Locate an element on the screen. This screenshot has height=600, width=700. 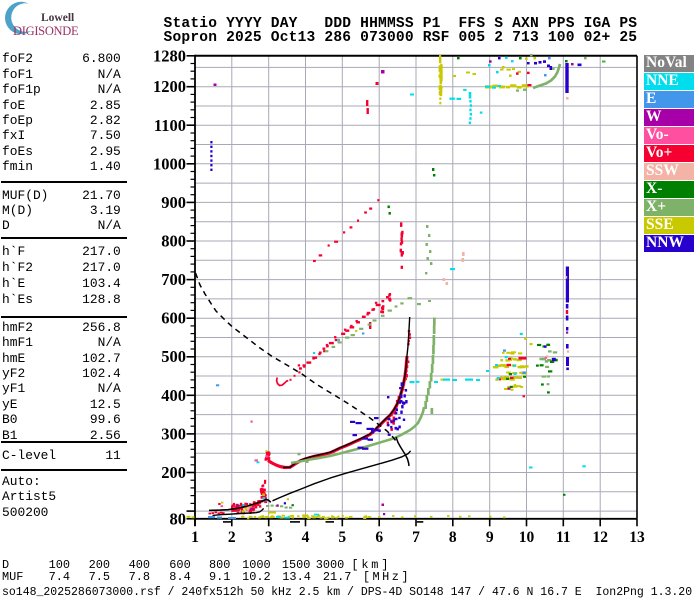
svg-text: 400 is located at coordinates (173, 395).